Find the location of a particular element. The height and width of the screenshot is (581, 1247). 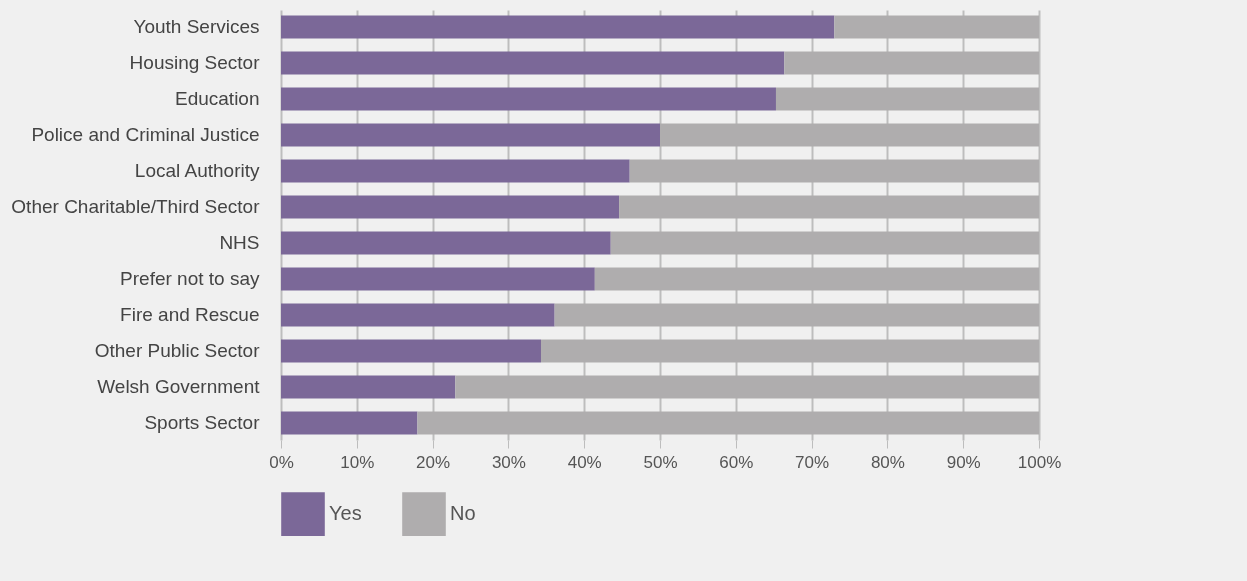

y-tick-label: Sports Sector is located at coordinates (202, 422).